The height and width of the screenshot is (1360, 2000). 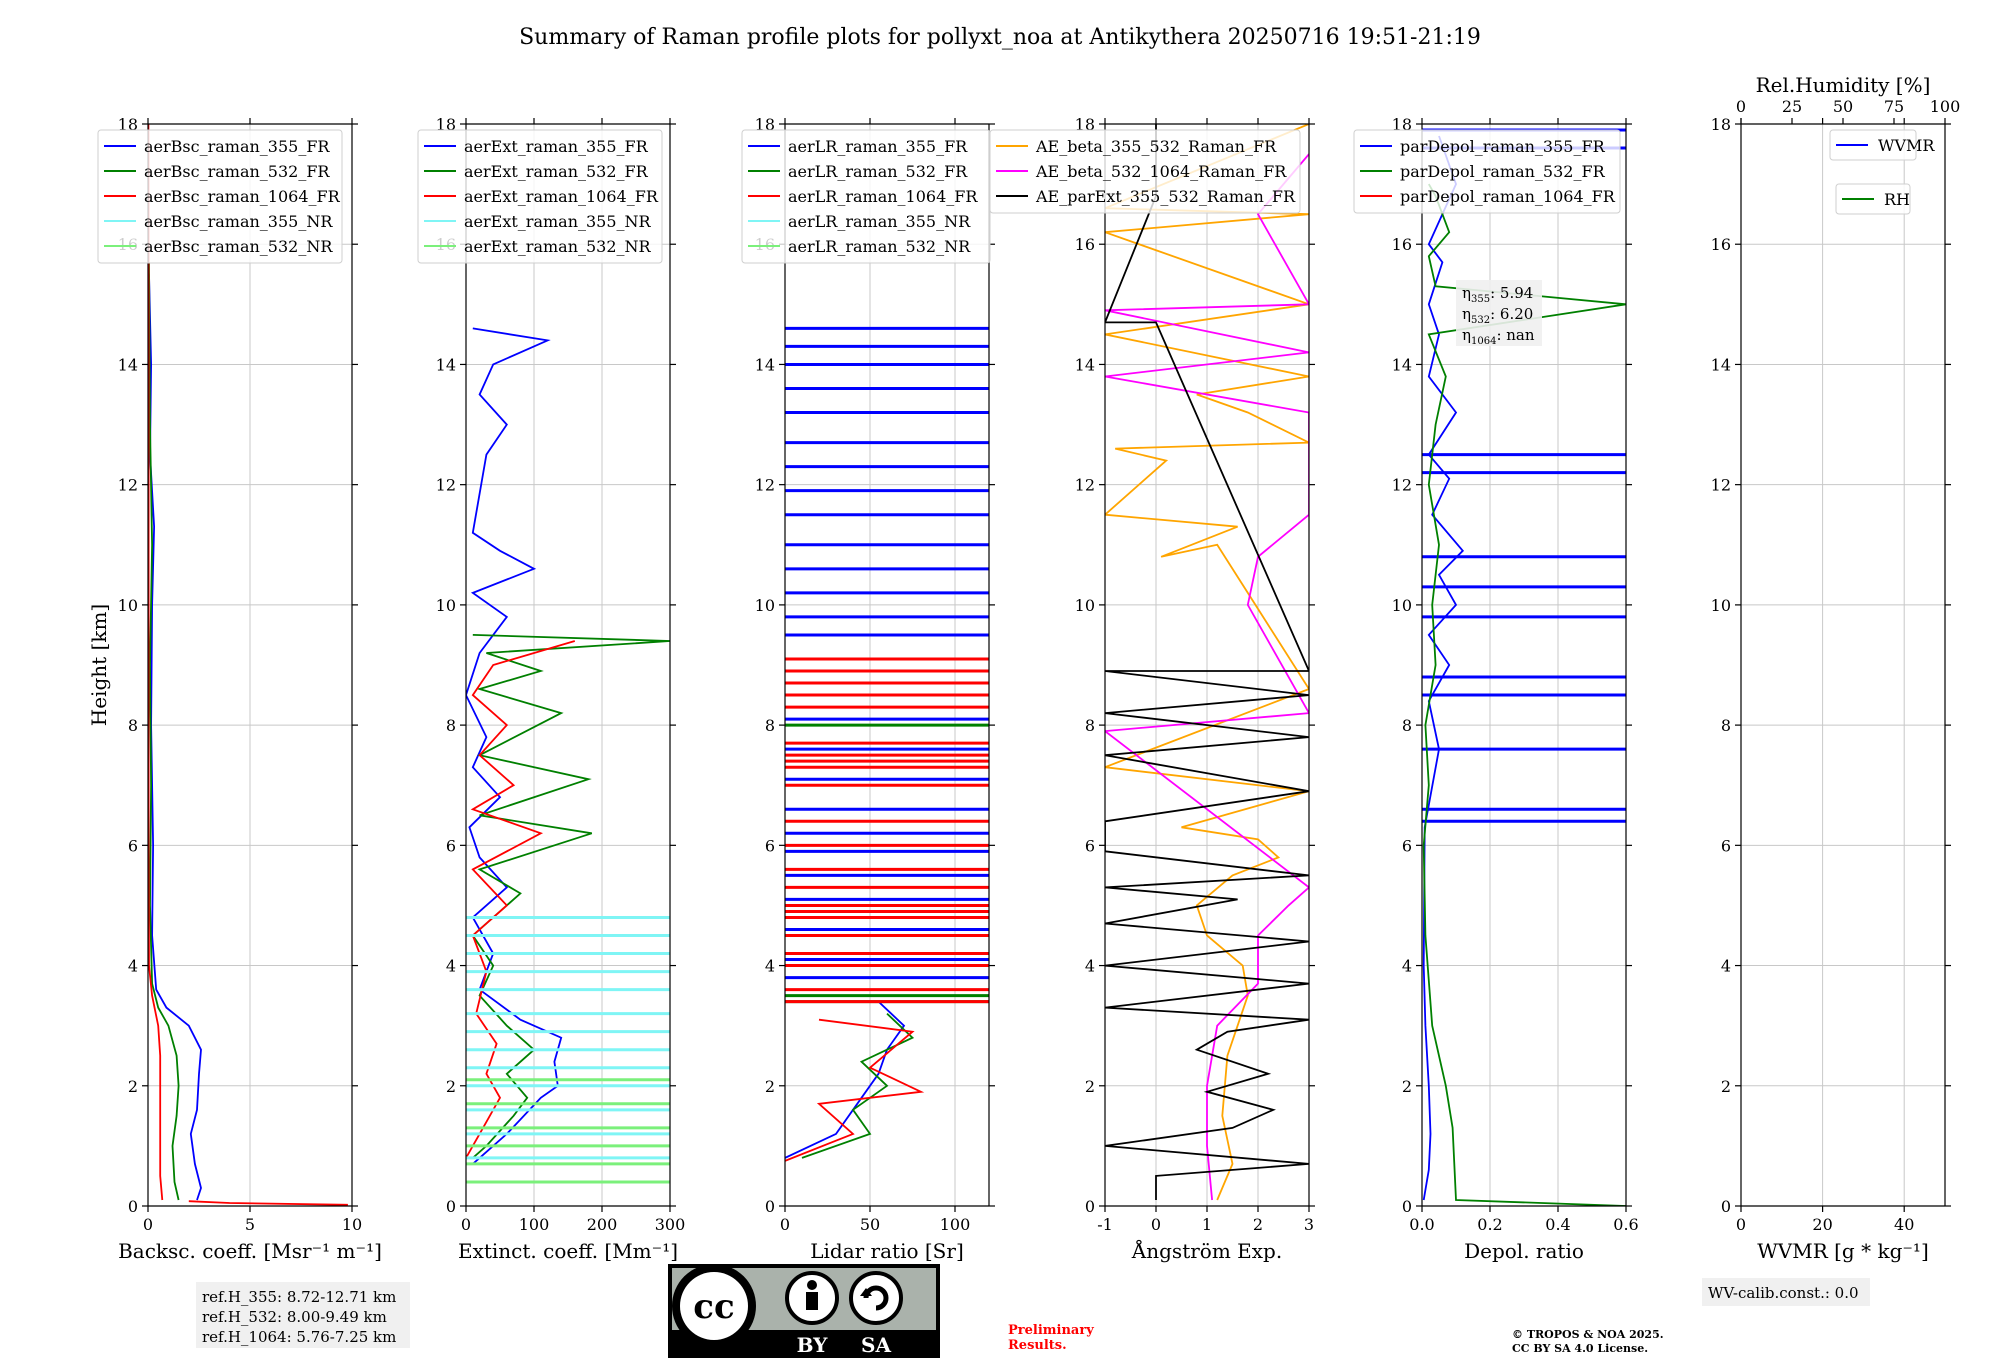 I want to click on reference-height-background, so click(x=303, y=1315).